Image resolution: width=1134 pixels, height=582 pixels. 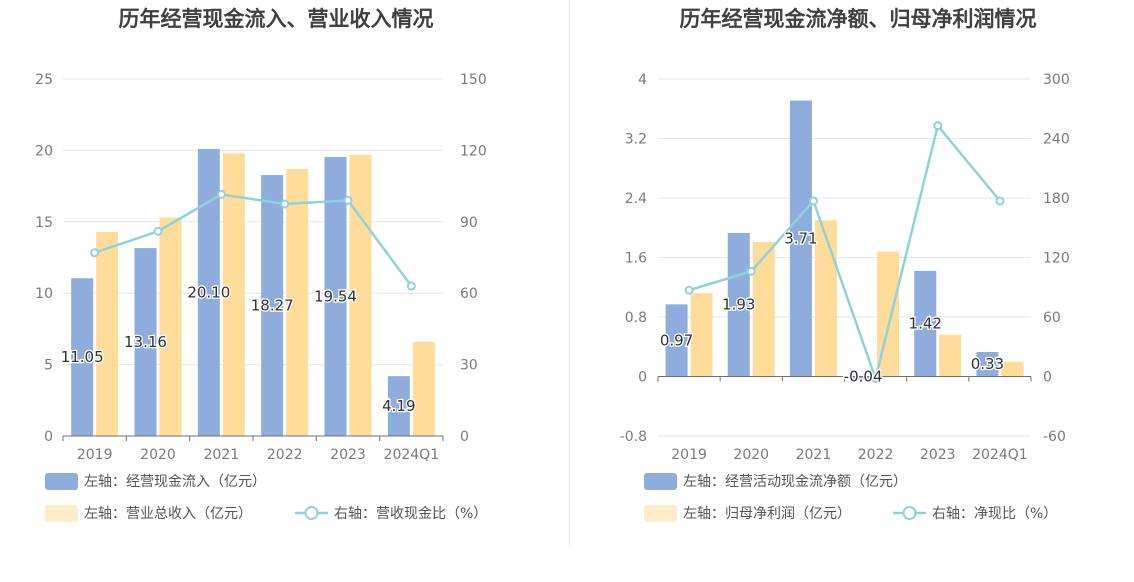 What do you see at coordinates (569, 272) in the screenshot?
I see `panel-divider` at bounding box center [569, 272].